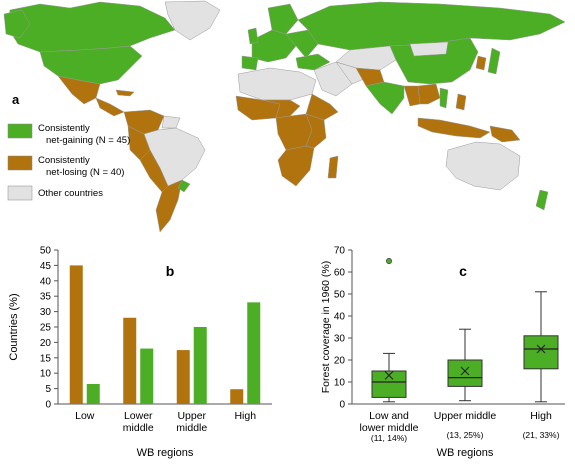 The height and width of the screenshot is (464, 575). What do you see at coordinates (20, 193) in the screenshot?
I see `legend-swatch-other` at bounding box center [20, 193].